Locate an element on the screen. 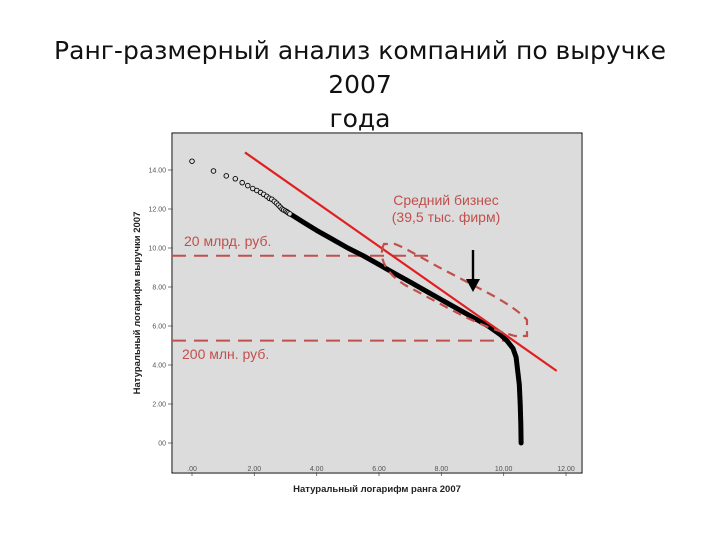 This screenshot has width=720, height=540. x-tick-label: 12.00 is located at coordinates (566, 469).